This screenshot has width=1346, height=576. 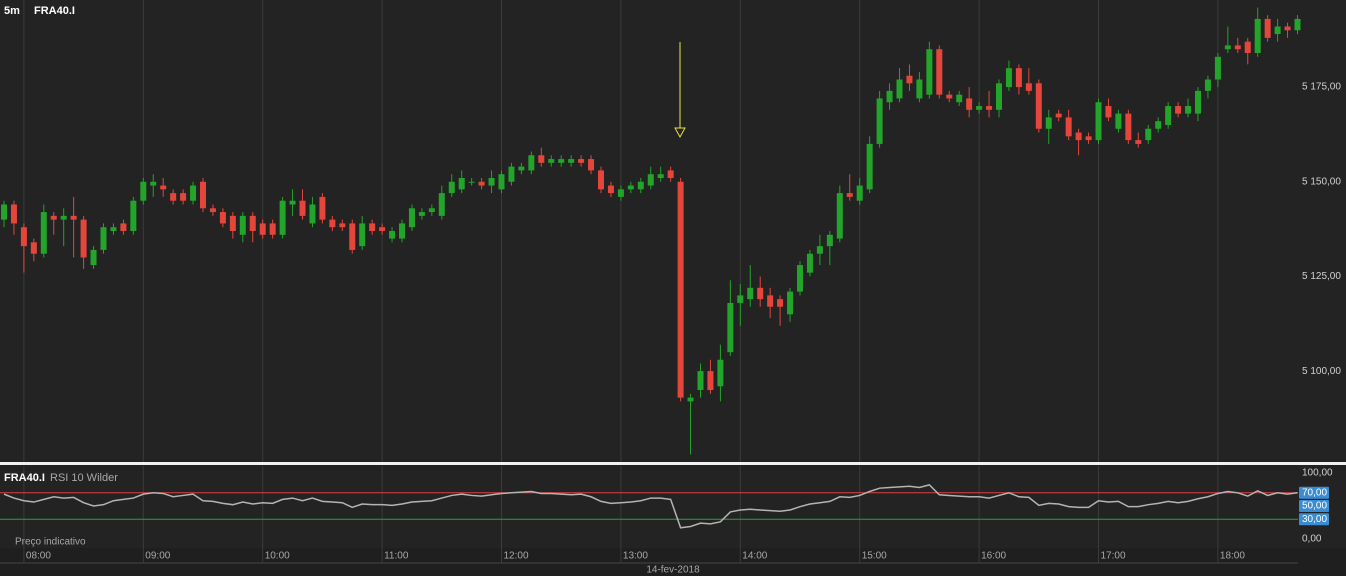 What do you see at coordinates (754, 556) in the screenshot?
I see `x-tick-label: 14:00` at bounding box center [754, 556].